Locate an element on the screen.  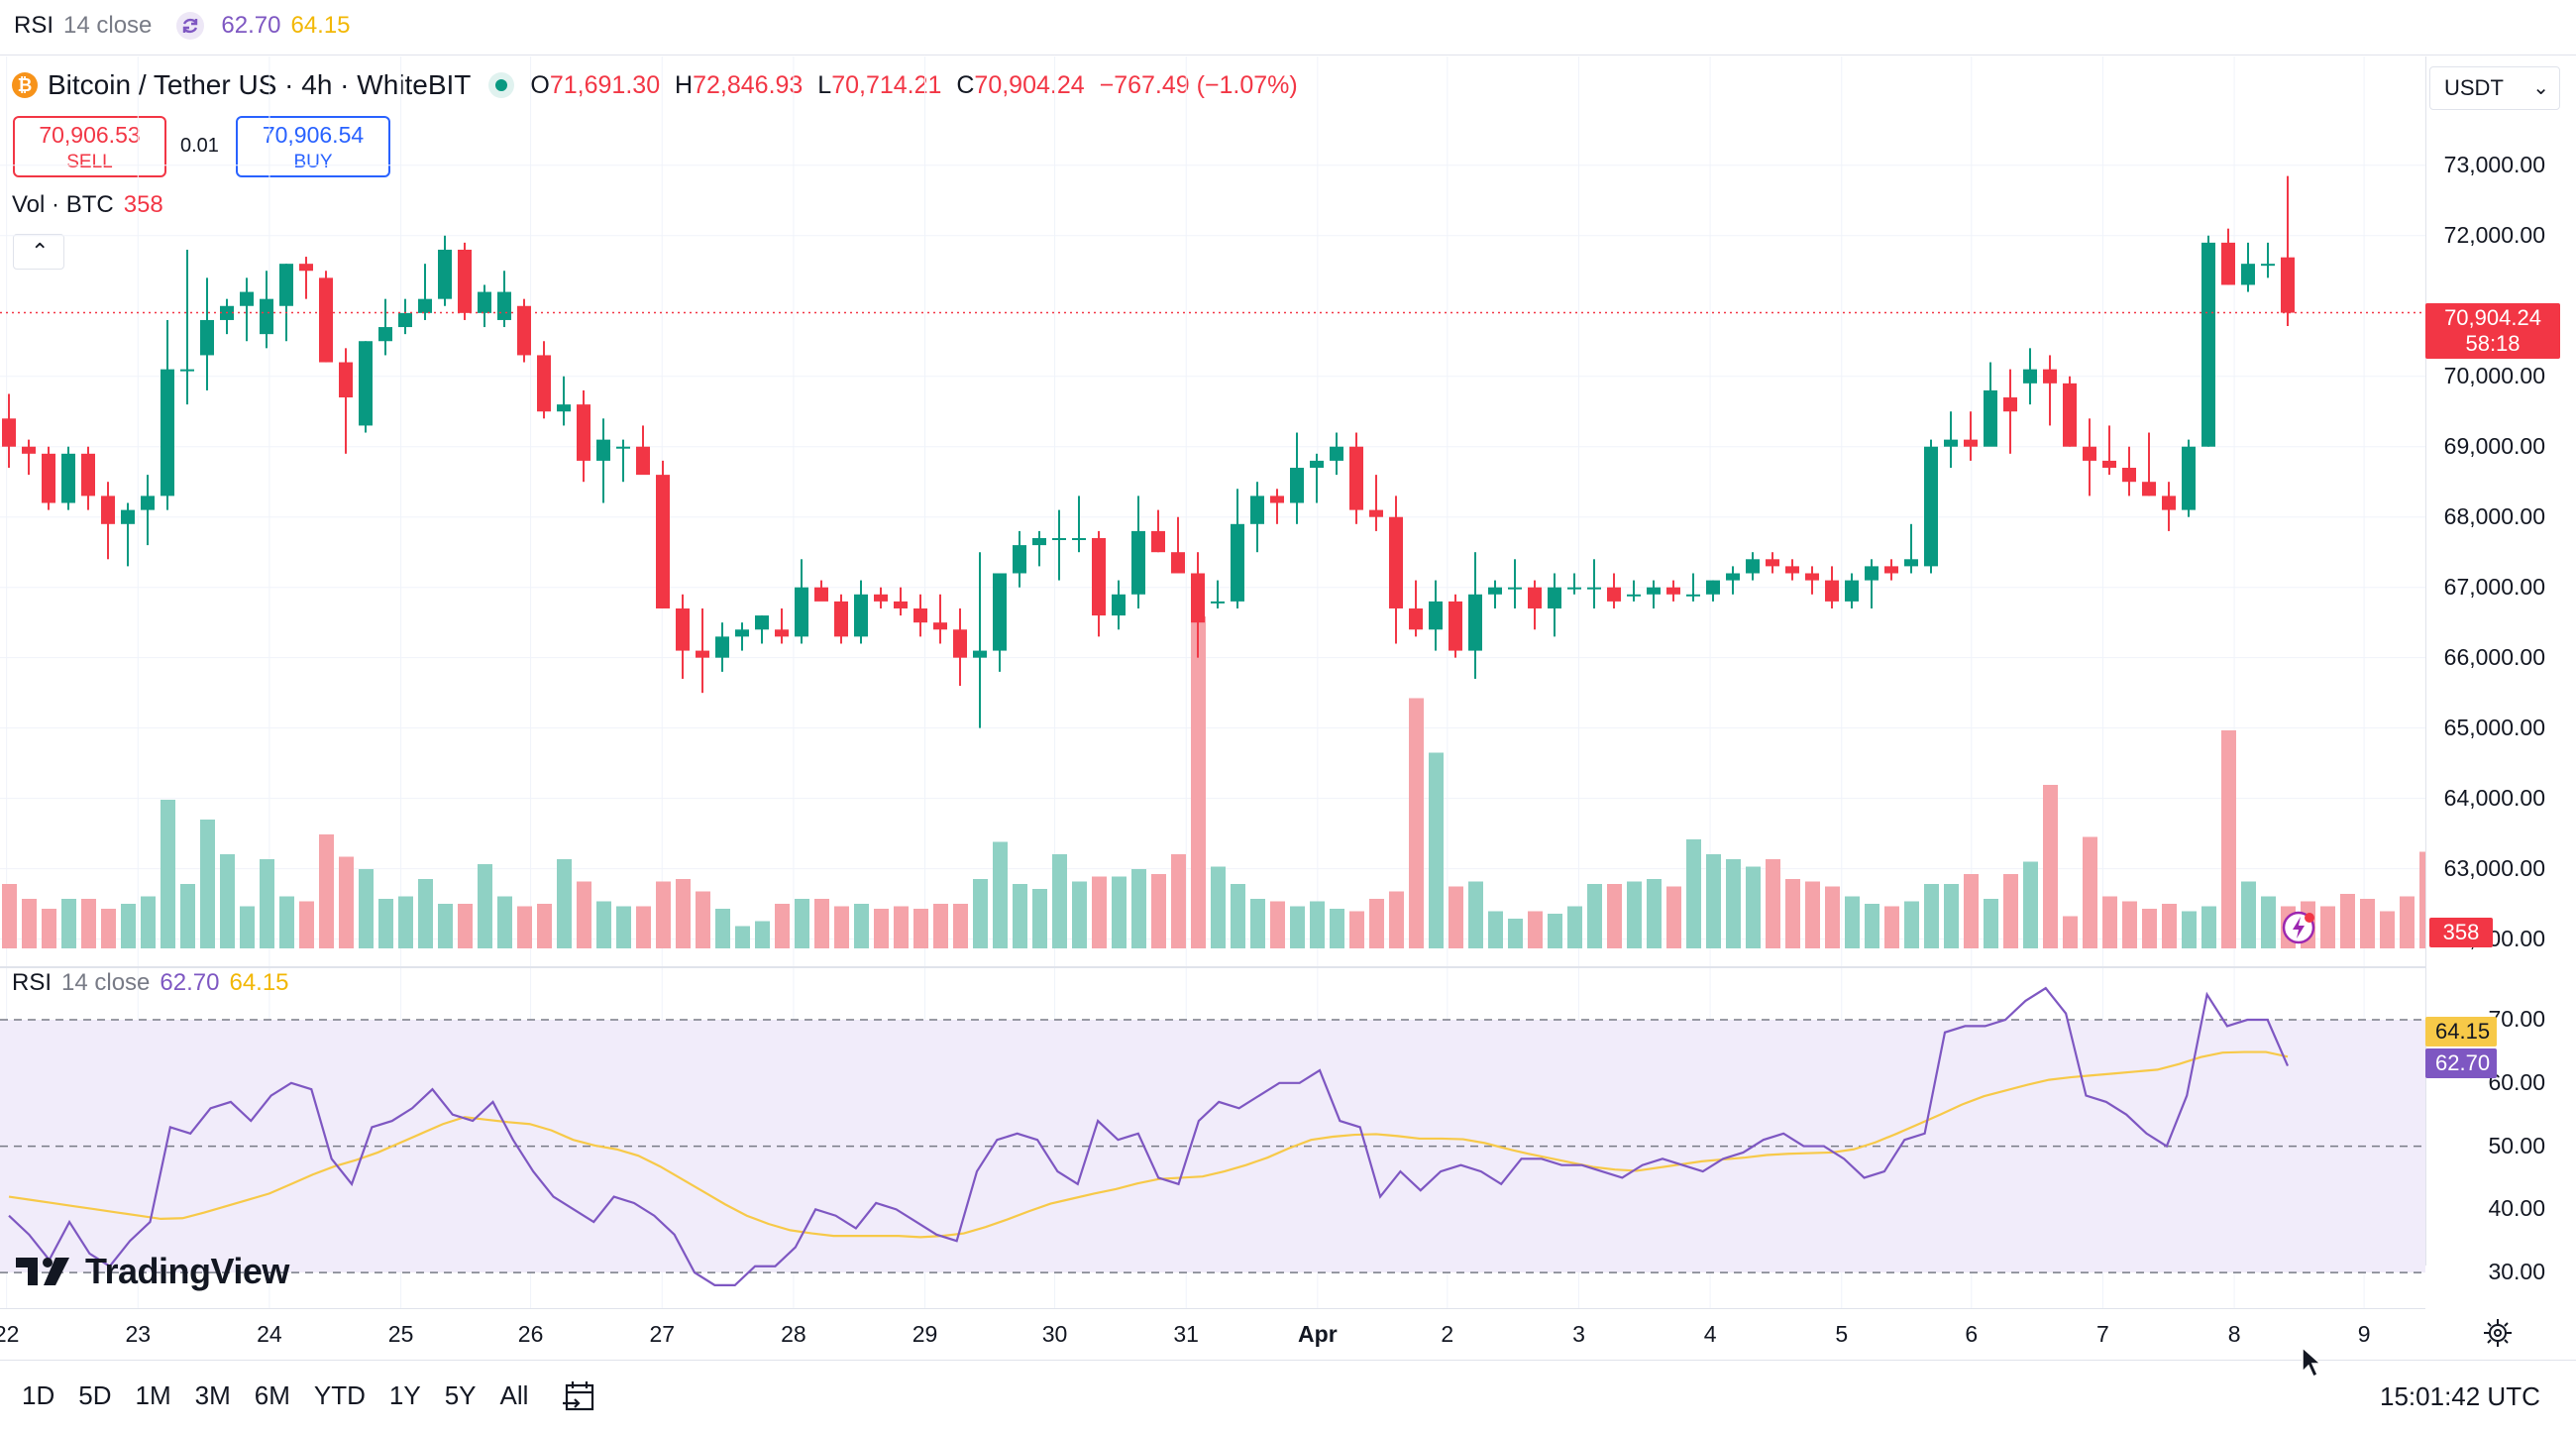
range-button-all: All is located at coordinates (514, 1395).